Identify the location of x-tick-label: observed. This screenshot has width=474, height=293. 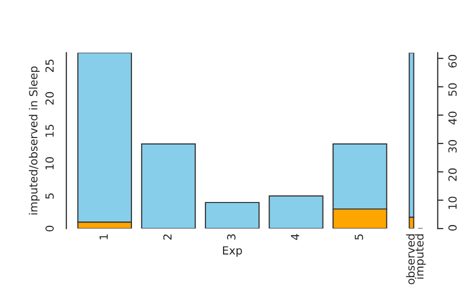
(410, 259).